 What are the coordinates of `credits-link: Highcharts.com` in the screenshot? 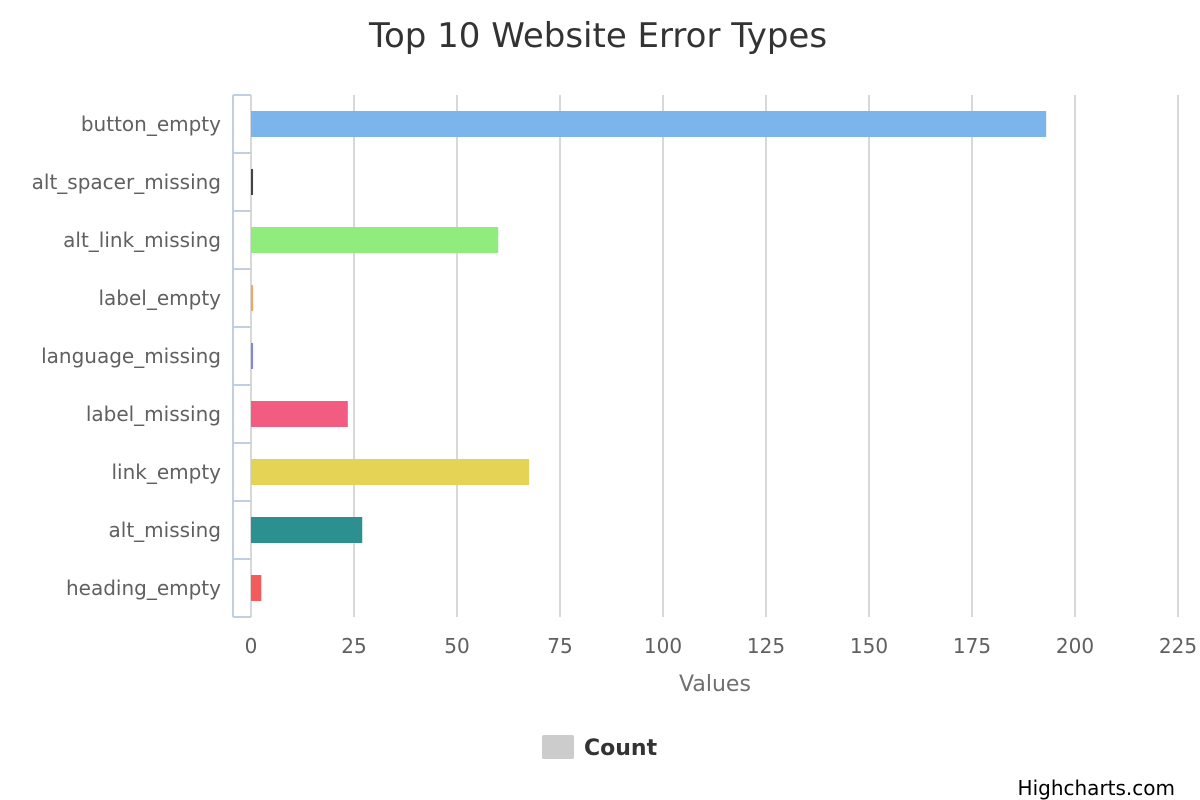 It's located at (1096, 788).